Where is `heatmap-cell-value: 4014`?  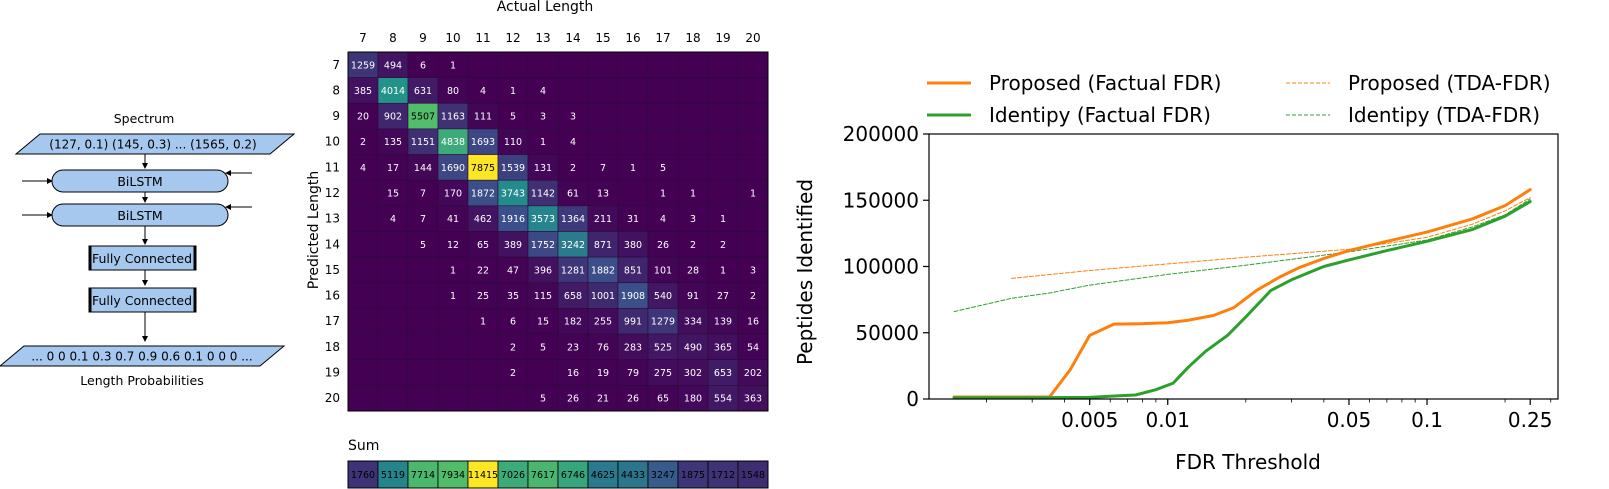 heatmap-cell-value: 4014 is located at coordinates (393, 91).